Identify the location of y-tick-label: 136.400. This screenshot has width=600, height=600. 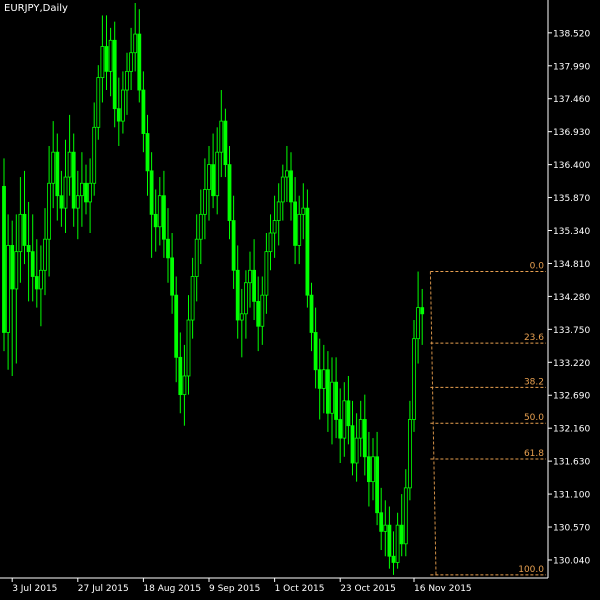
(571, 166).